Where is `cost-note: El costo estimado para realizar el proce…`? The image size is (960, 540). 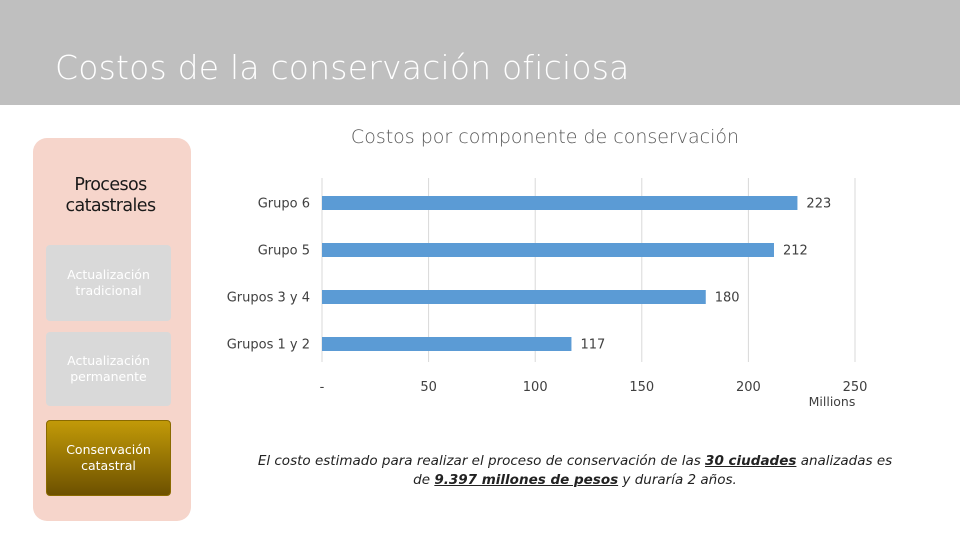 cost-note: El costo estimado para realizar el proce… is located at coordinates (575, 471).